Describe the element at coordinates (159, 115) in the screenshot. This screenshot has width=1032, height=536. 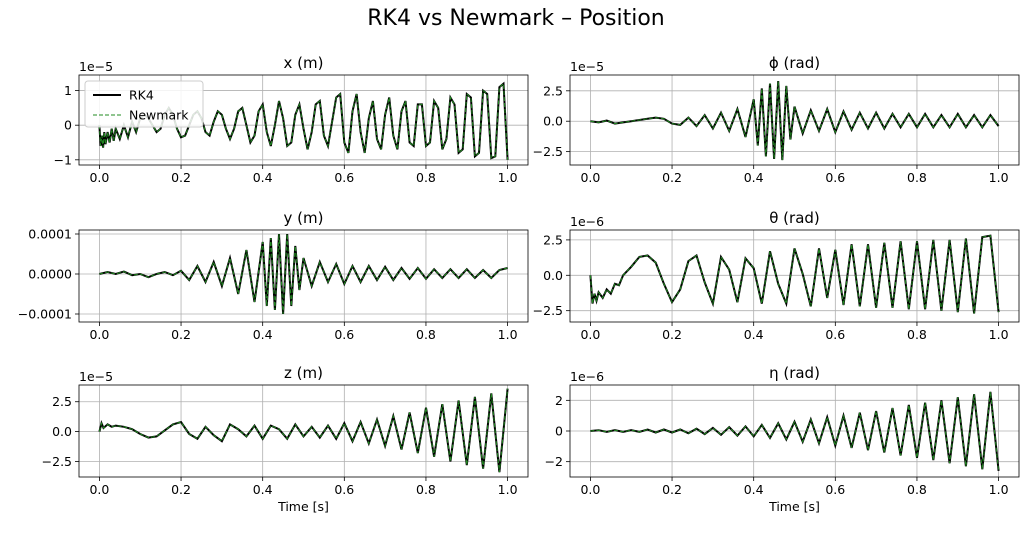
I see `legend-label-newmark: Newmark` at that location.